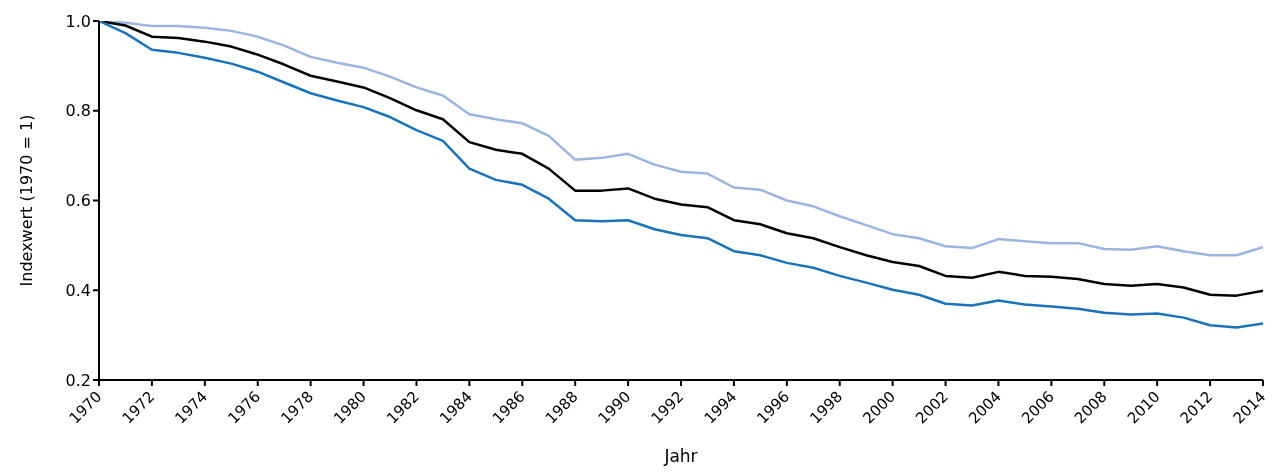 The height and width of the screenshot is (476, 1275). I want to click on y-tick-label: 1.0, so click(78, 21).